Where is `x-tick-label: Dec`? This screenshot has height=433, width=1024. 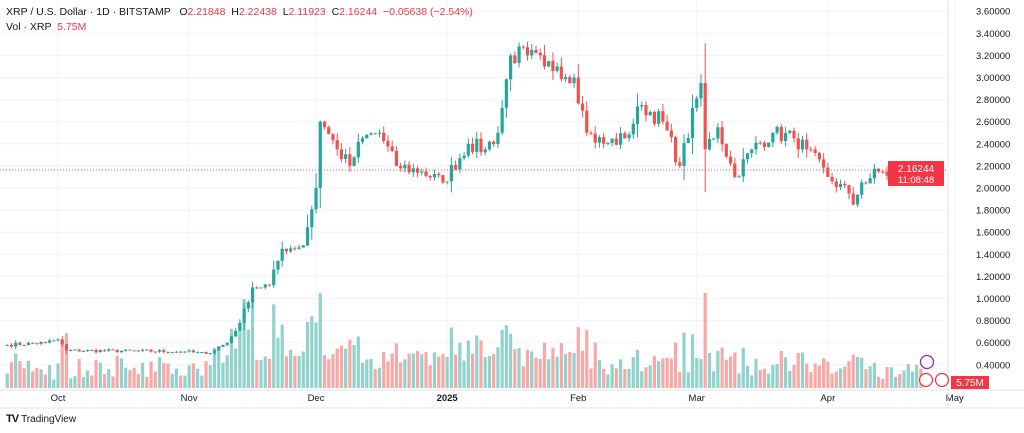
x-tick-label: Dec is located at coordinates (316, 398).